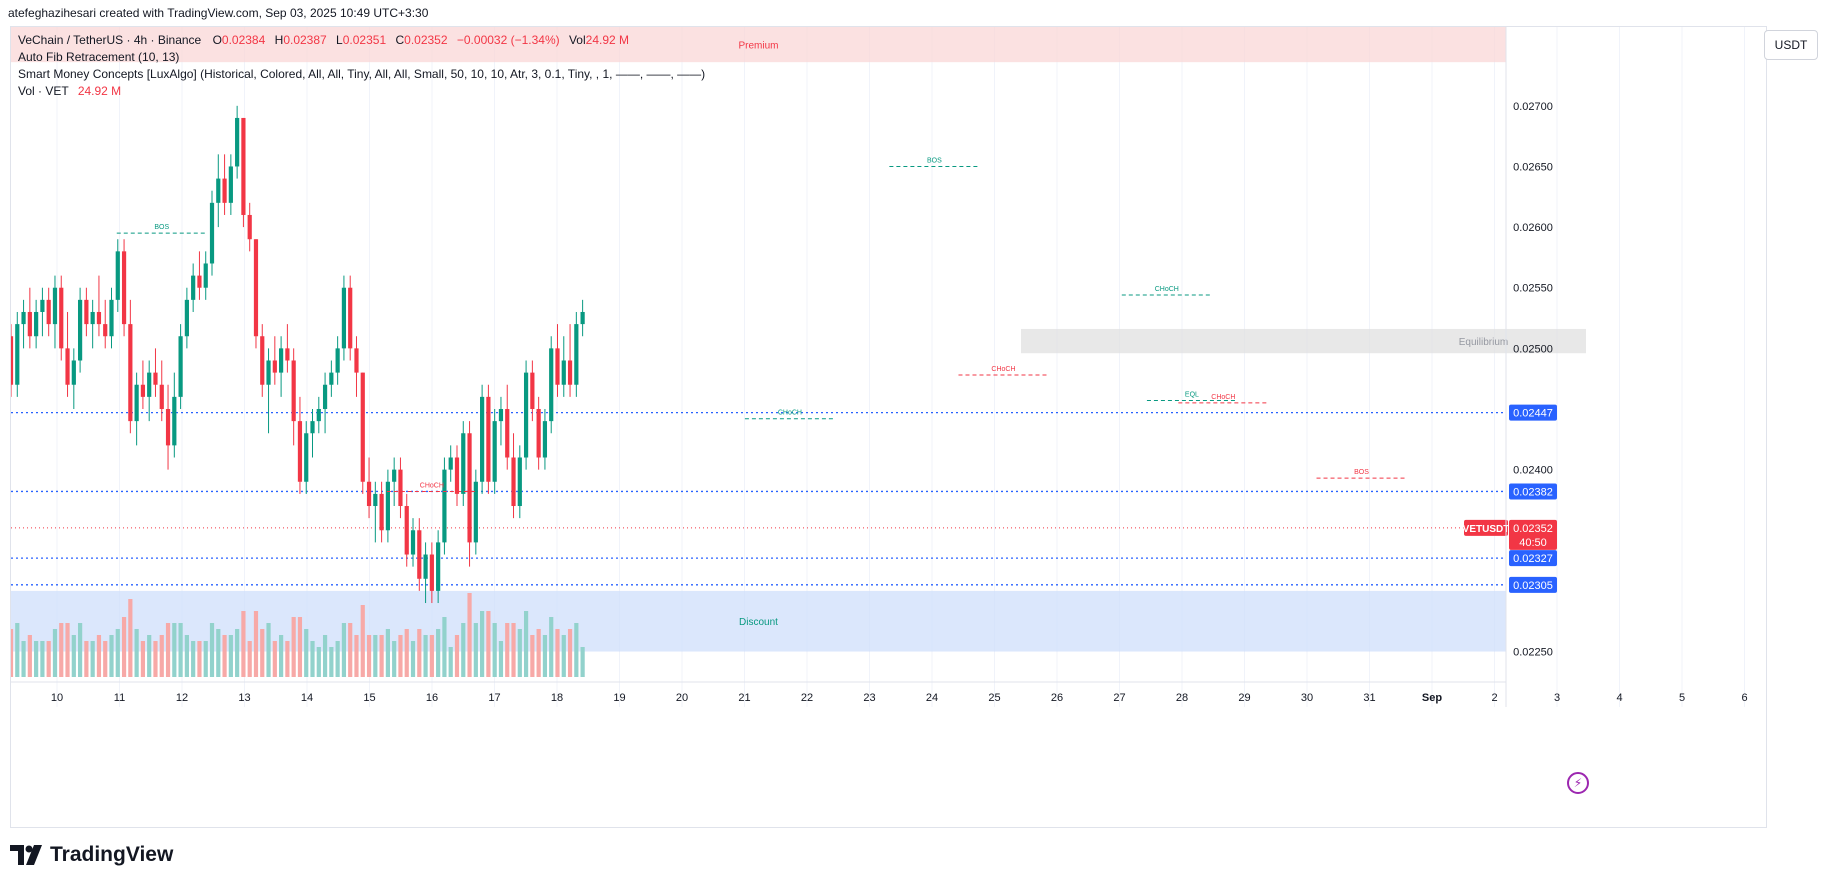  What do you see at coordinates (1361, 472) in the screenshot?
I see `structure-label: BOS` at bounding box center [1361, 472].